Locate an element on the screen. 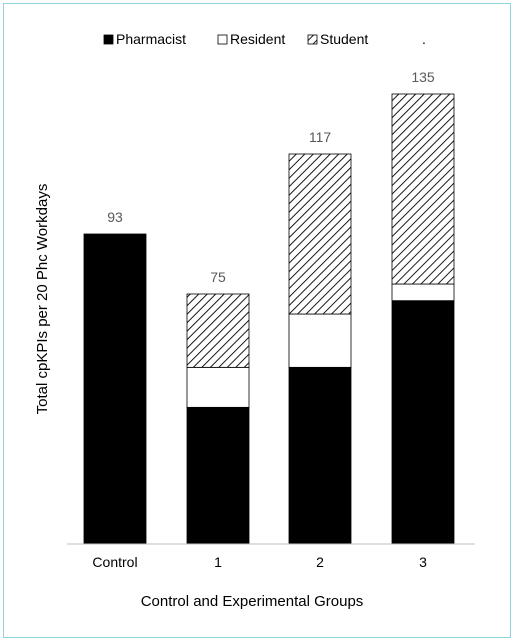  x-tick-label: 1 is located at coordinates (218, 562).